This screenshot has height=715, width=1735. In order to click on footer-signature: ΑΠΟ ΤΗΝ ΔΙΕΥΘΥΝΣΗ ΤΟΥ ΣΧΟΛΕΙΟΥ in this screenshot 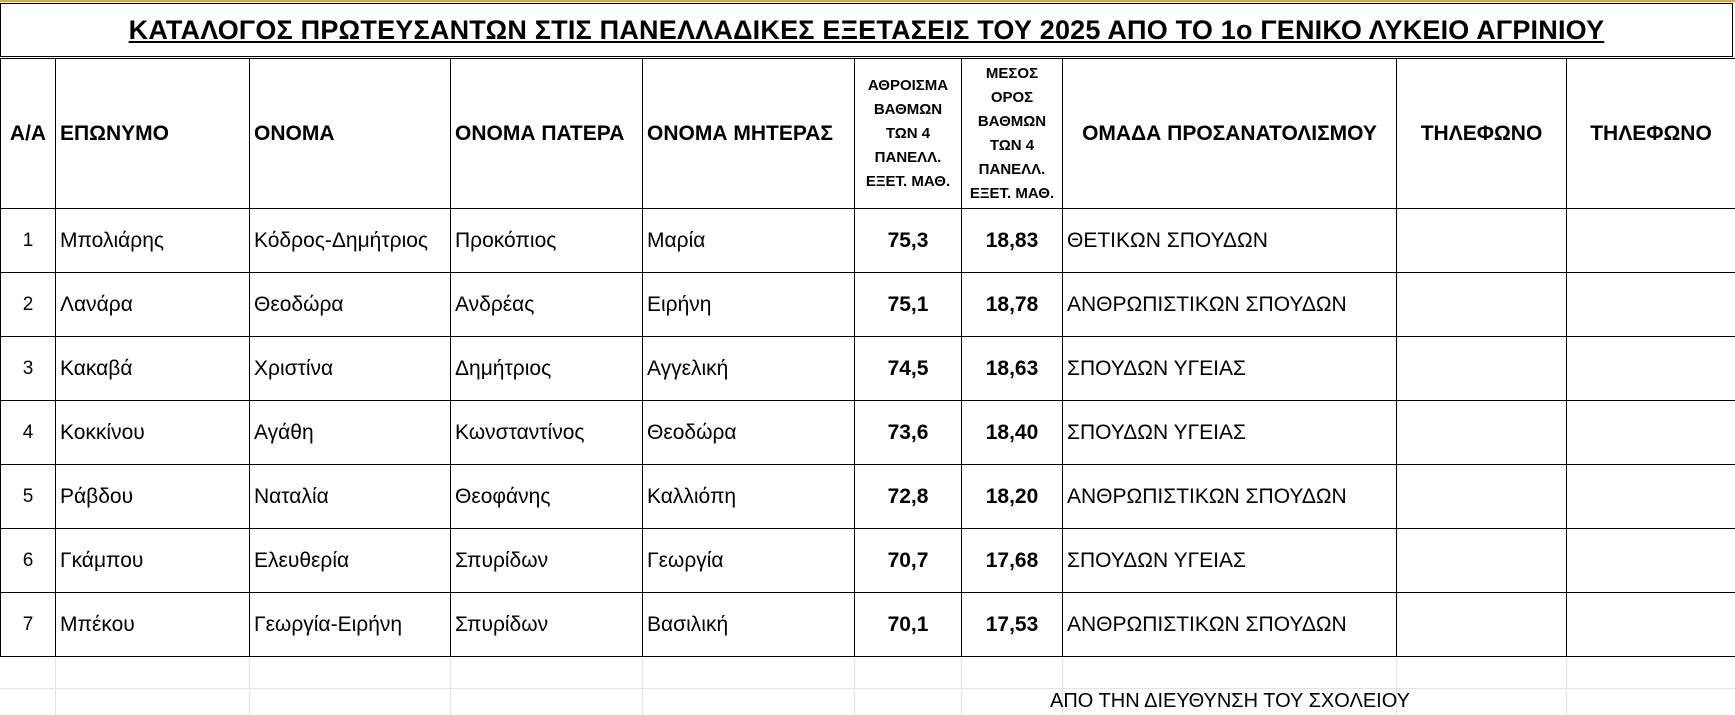, I will do `click(1230, 701)`.